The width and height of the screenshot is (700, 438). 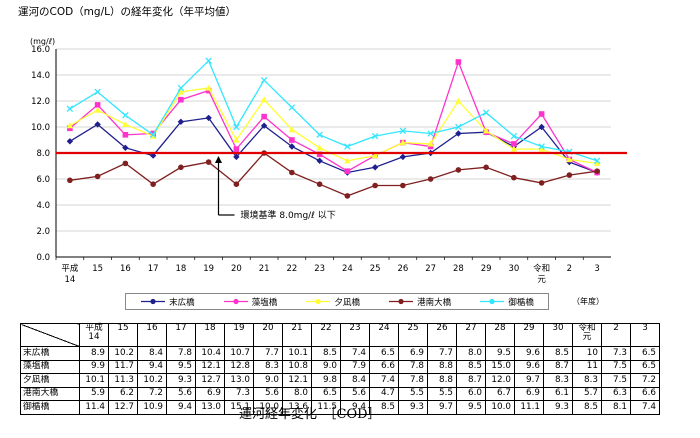 What do you see at coordinates (50, 335) in the screenshot?
I see `table-corner` at bounding box center [50, 335].